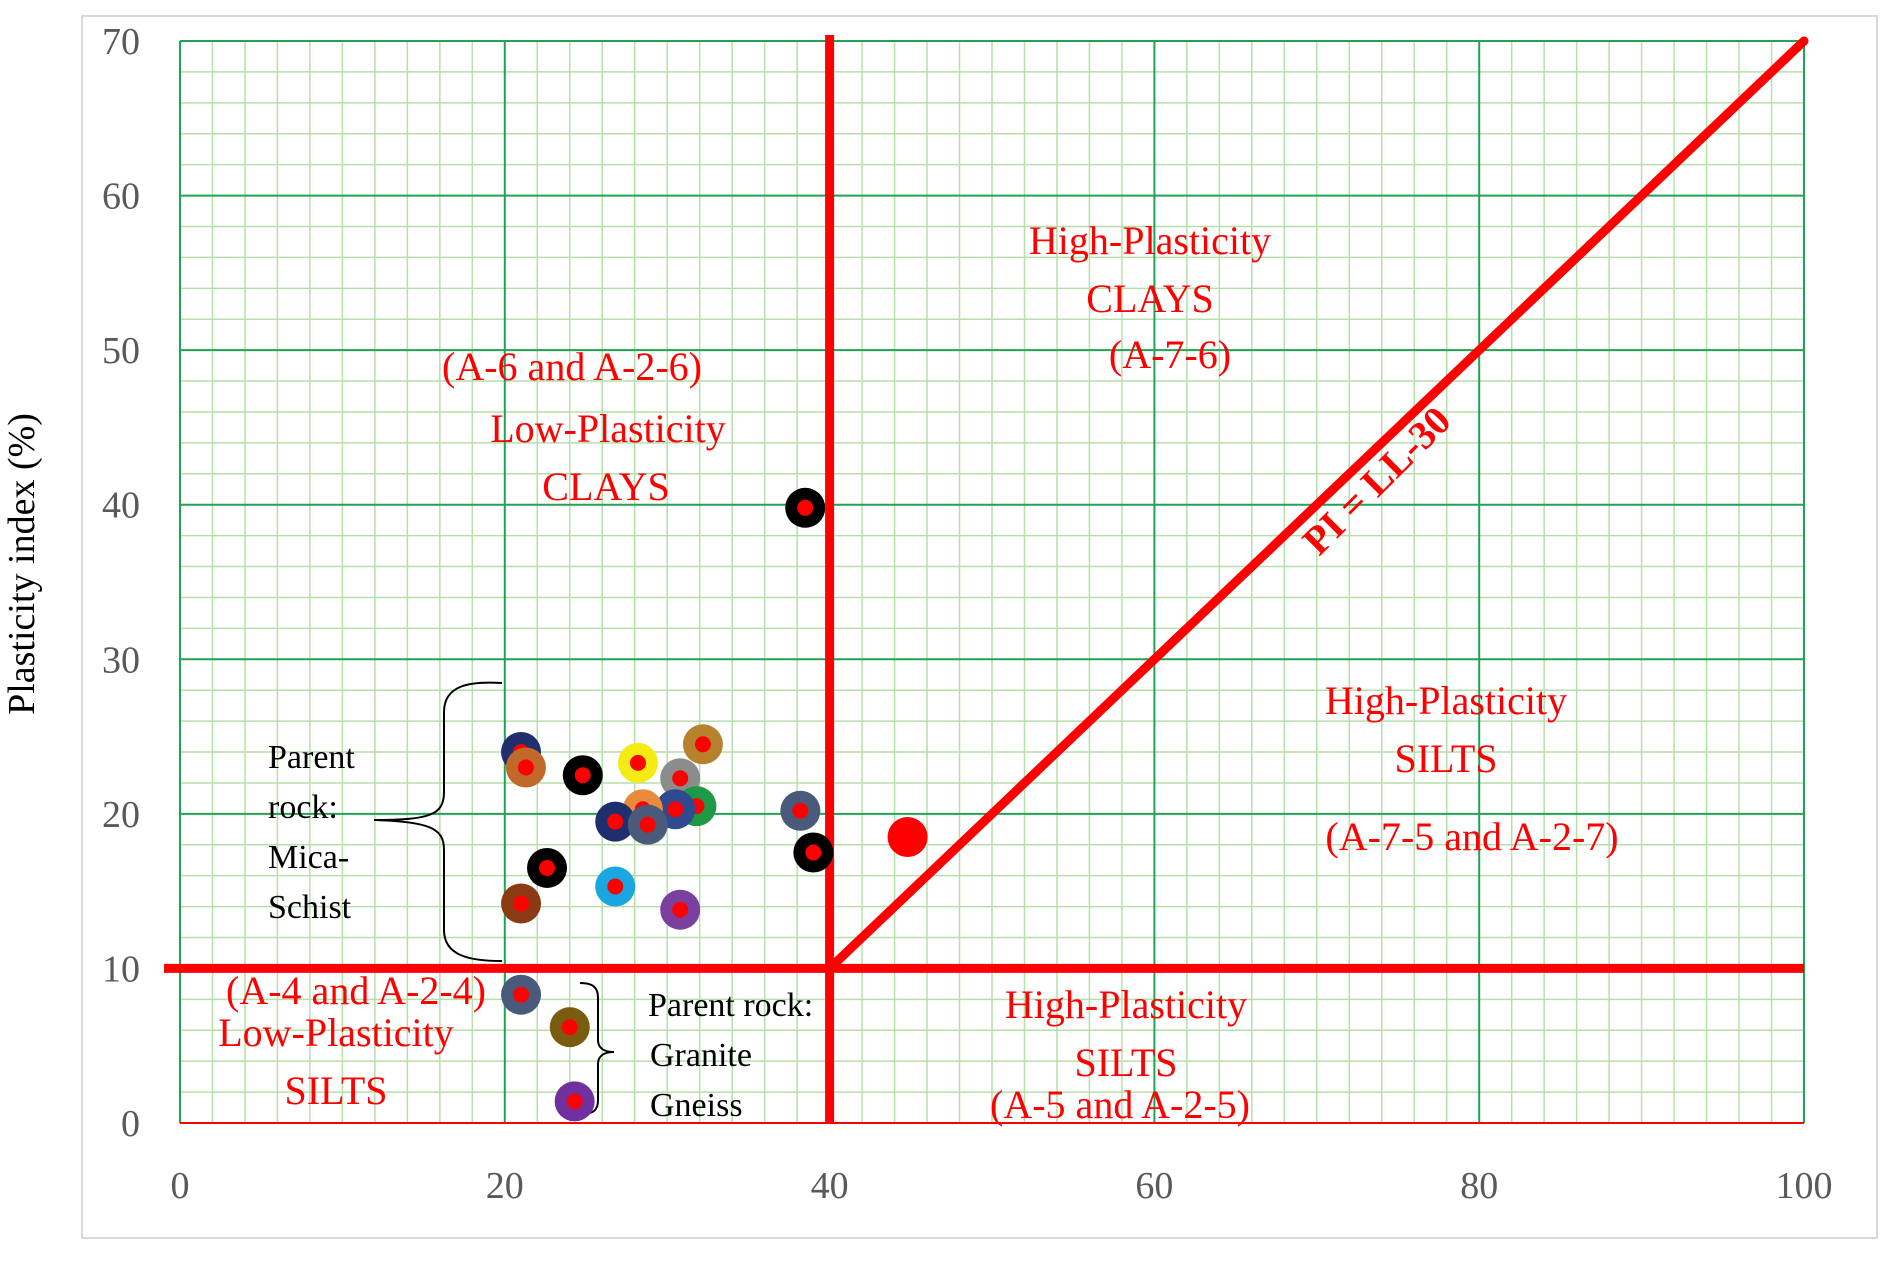 The width and height of the screenshot is (1885, 1263). Describe the element at coordinates (608, 428) in the screenshot. I see `zone-low-clays-line2: Low-Plasticity` at that location.